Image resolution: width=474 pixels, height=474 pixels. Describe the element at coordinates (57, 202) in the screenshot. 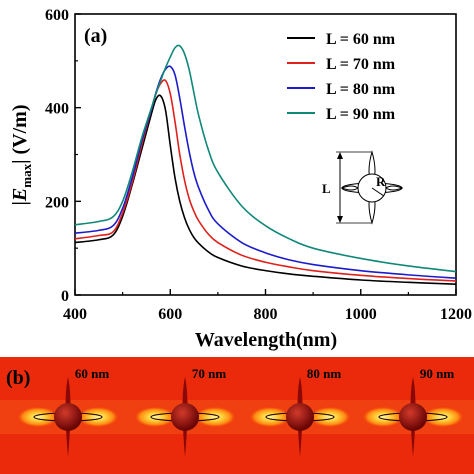

I see `y-tick-label: 200` at that location.